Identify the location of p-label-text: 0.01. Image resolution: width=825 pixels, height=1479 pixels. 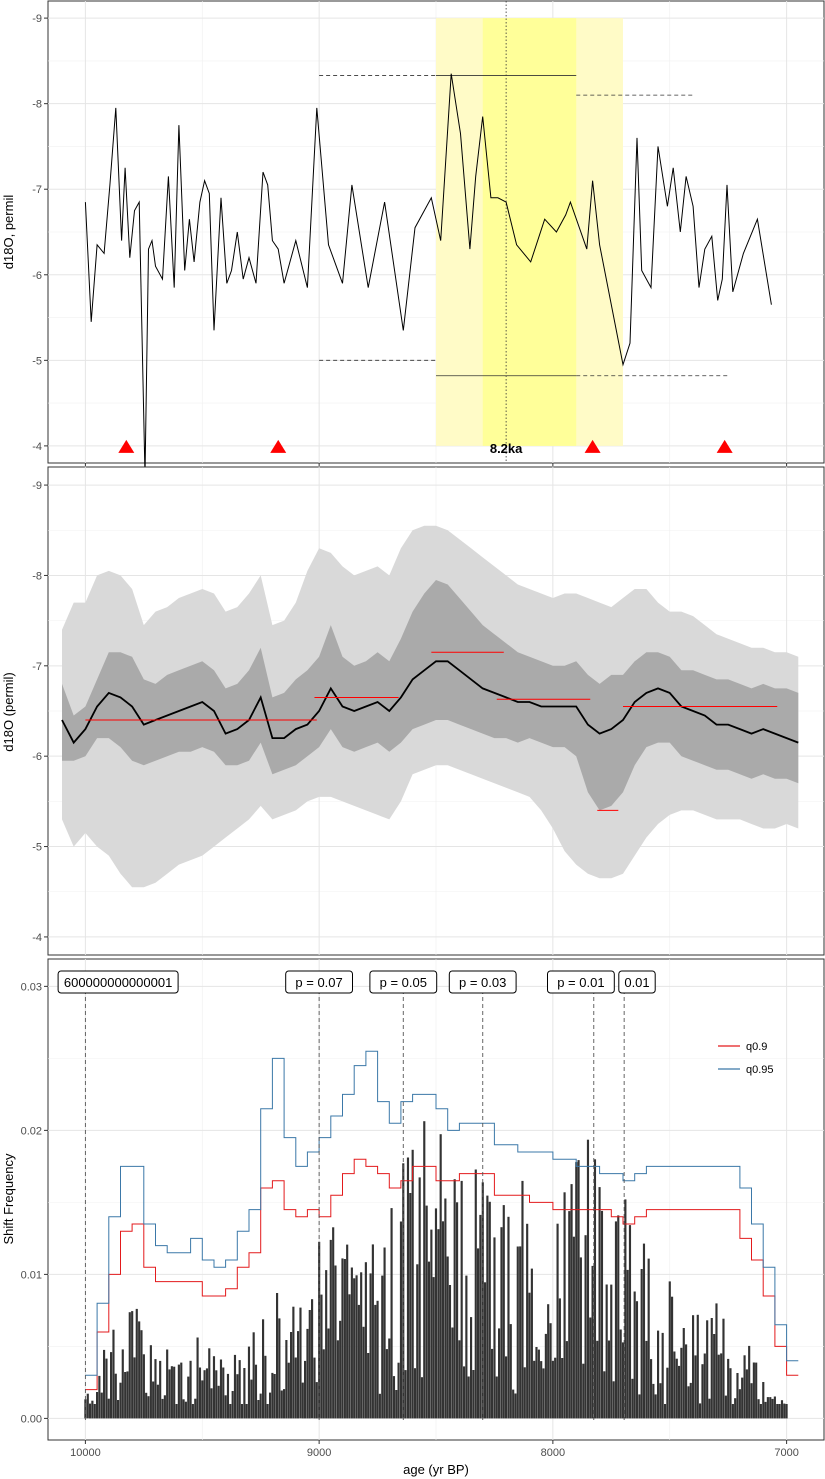
(636, 982).